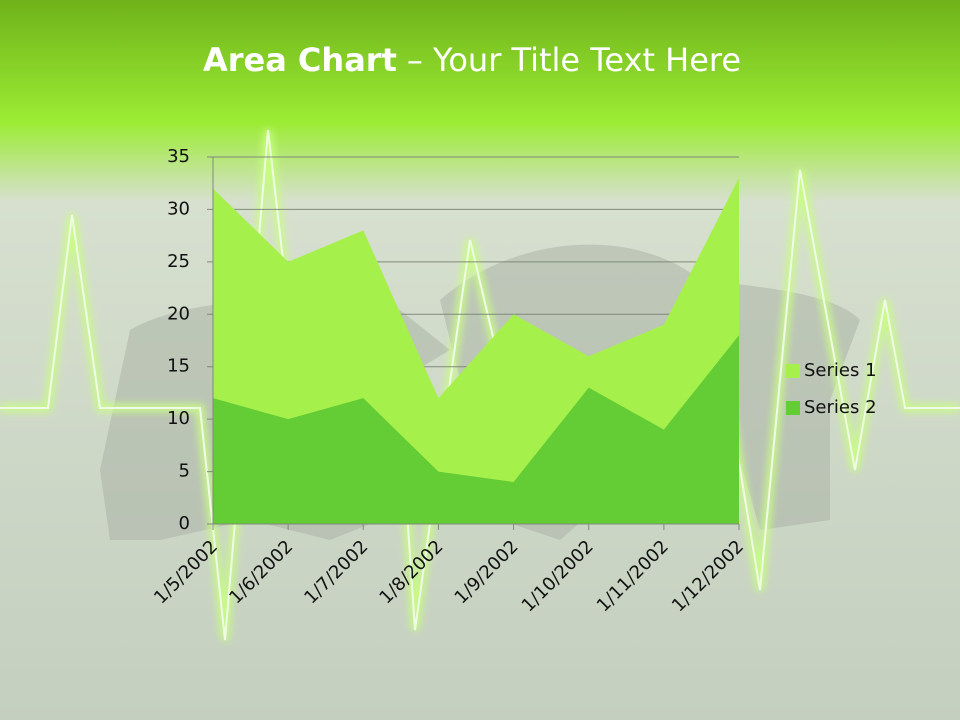  What do you see at coordinates (178, 366) in the screenshot?
I see `y-tick-label: 15` at bounding box center [178, 366].